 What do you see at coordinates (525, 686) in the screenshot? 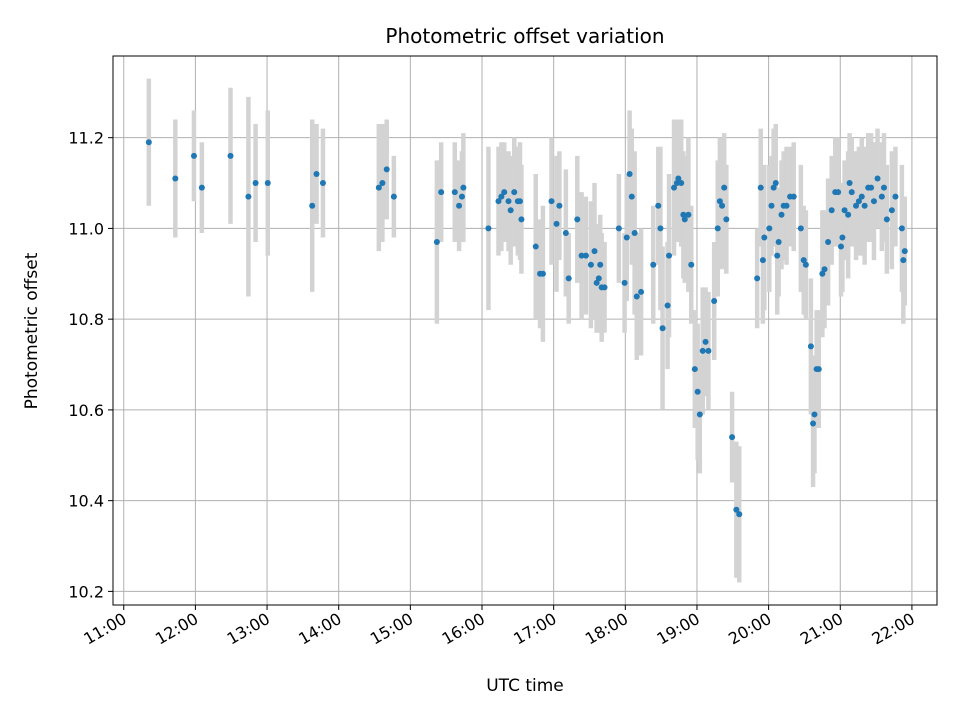
I see `x-axis-label: UTC time` at bounding box center [525, 686].